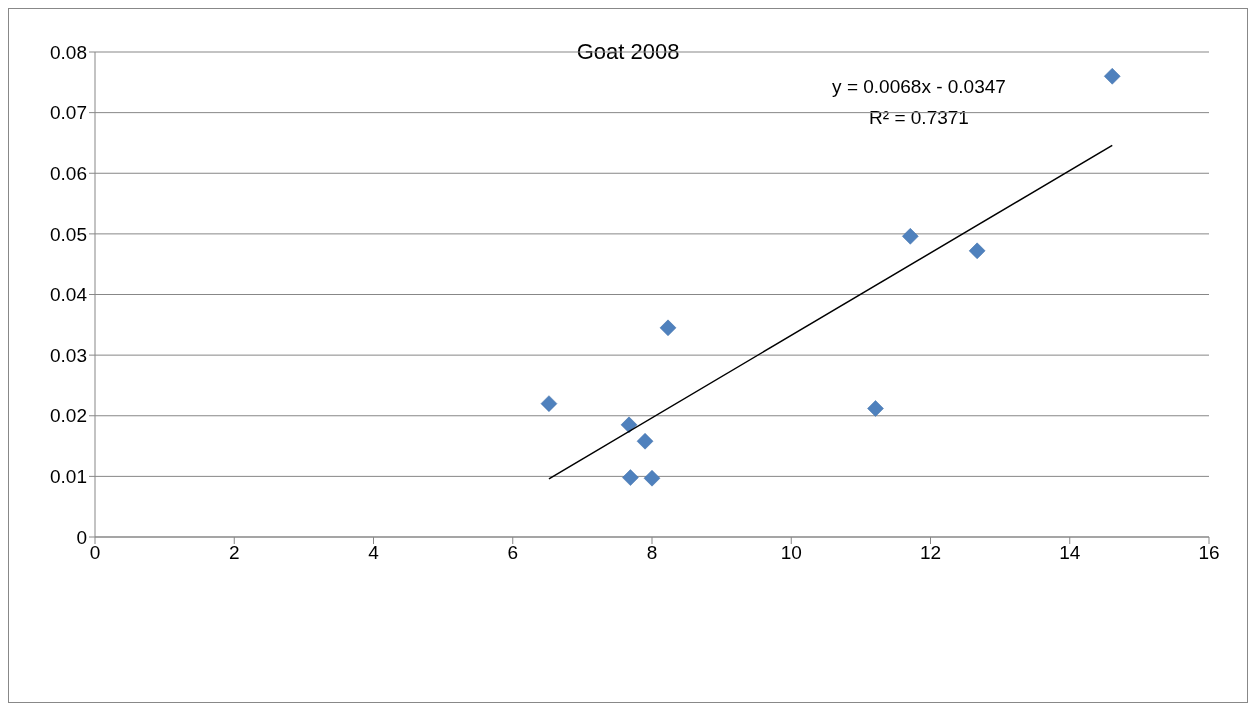 This screenshot has height=711, width=1256. What do you see at coordinates (68, 355) in the screenshot?
I see `y-tick-label: 0.03` at bounding box center [68, 355].